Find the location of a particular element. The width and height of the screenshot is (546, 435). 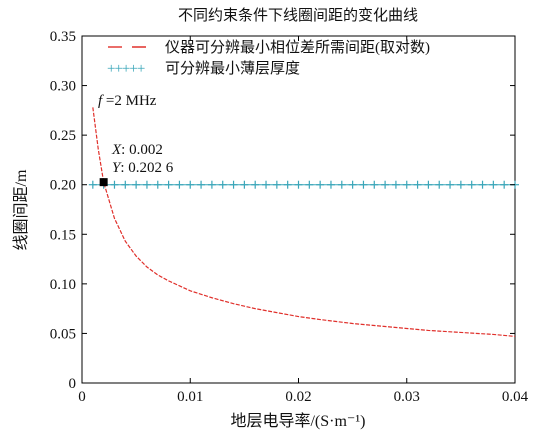

series-thin-layer-plus-markers is located at coordinates (303, 184).